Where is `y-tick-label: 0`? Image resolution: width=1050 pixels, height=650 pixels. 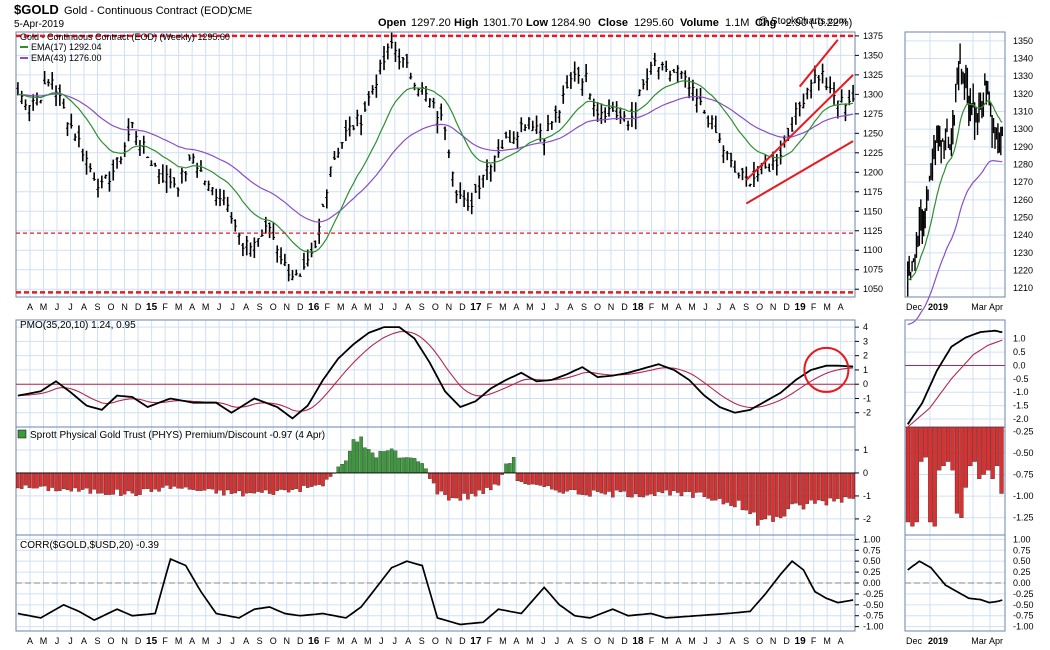 y-tick-label: 0 is located at coordinates (865, 384).